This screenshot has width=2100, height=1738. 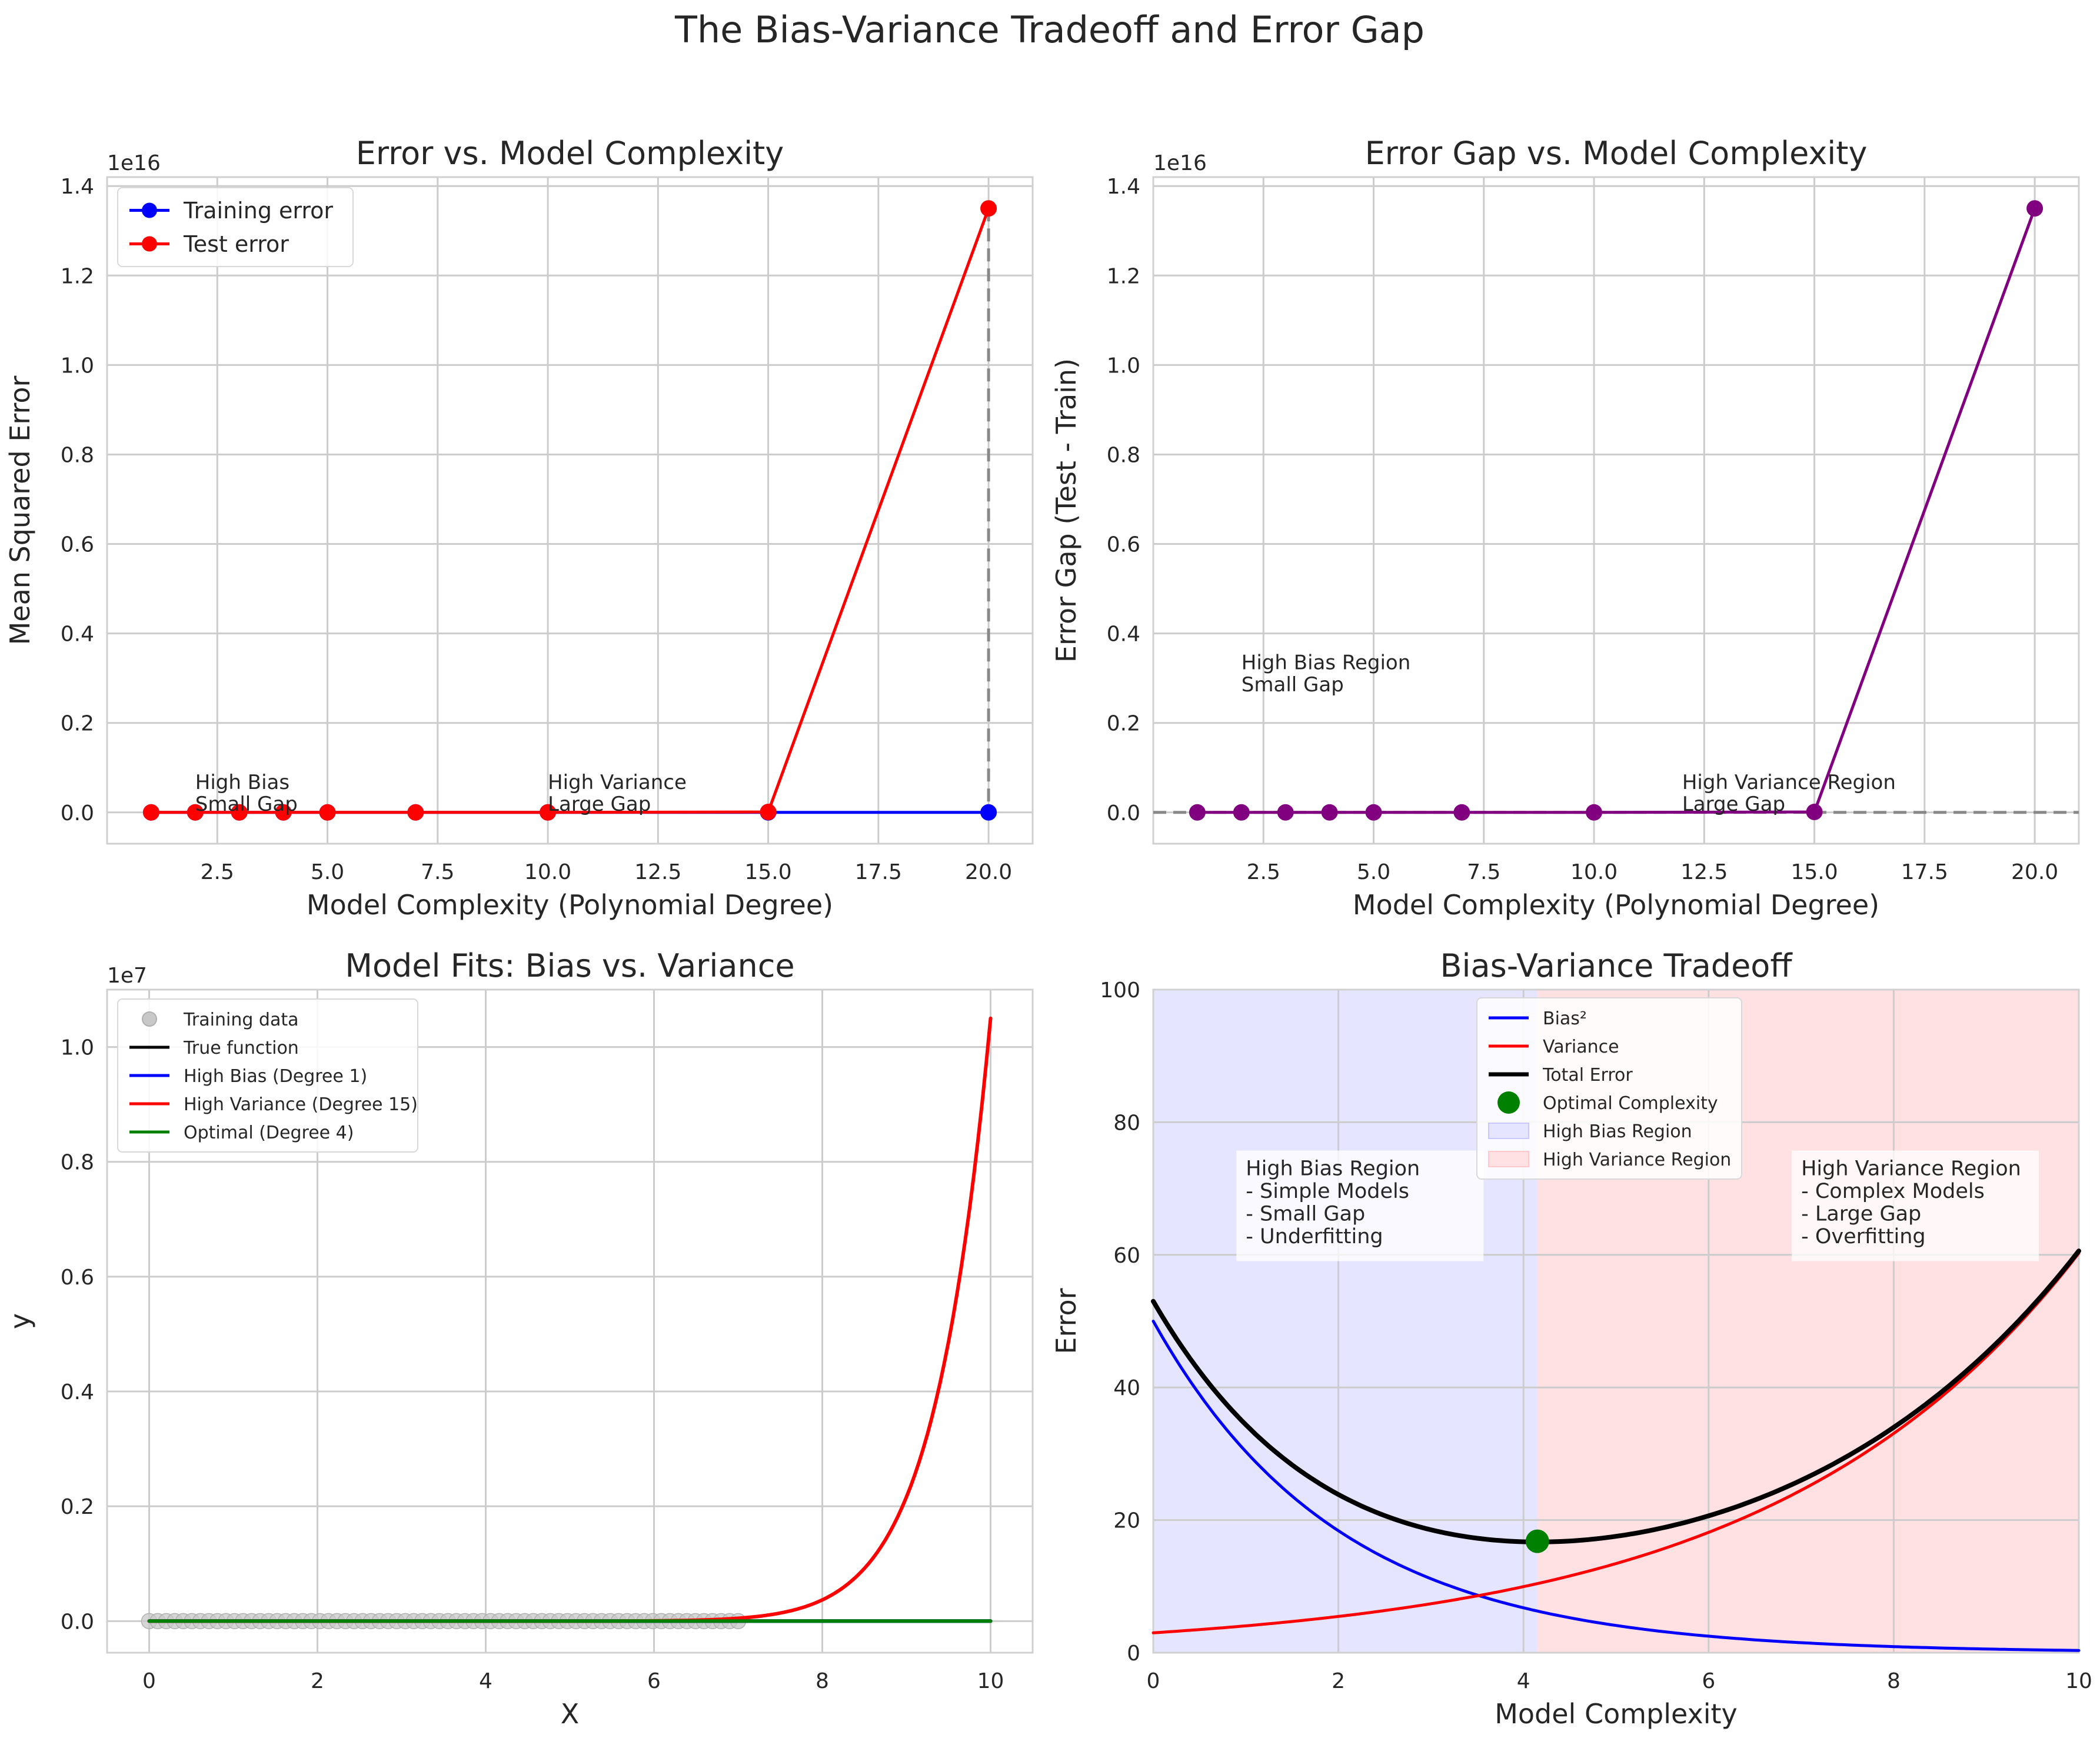 I want to click on axis-offset-label: 1e7, so click(x=127, y=976).